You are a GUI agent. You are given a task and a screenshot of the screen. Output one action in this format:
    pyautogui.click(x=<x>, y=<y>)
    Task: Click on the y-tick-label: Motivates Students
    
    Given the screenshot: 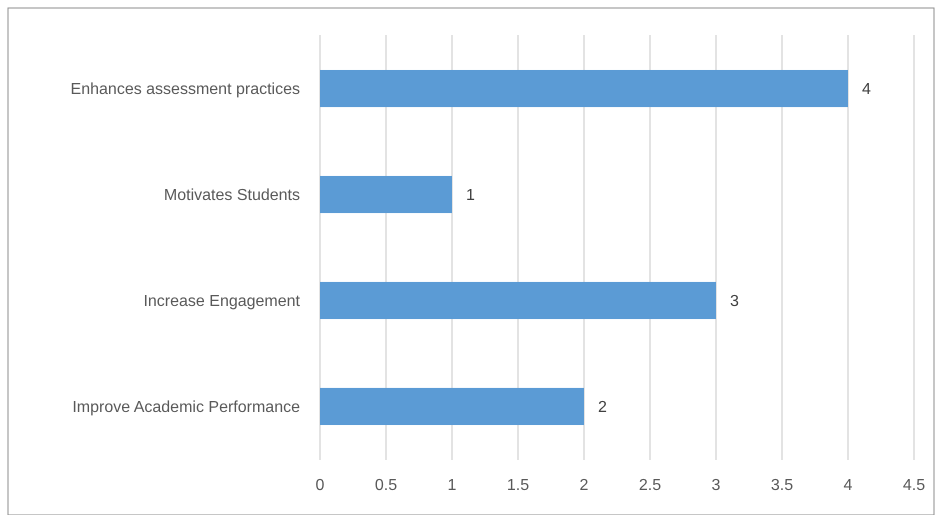 What is the action you would take?
    pyautogui.click(x=232, y=195)
    